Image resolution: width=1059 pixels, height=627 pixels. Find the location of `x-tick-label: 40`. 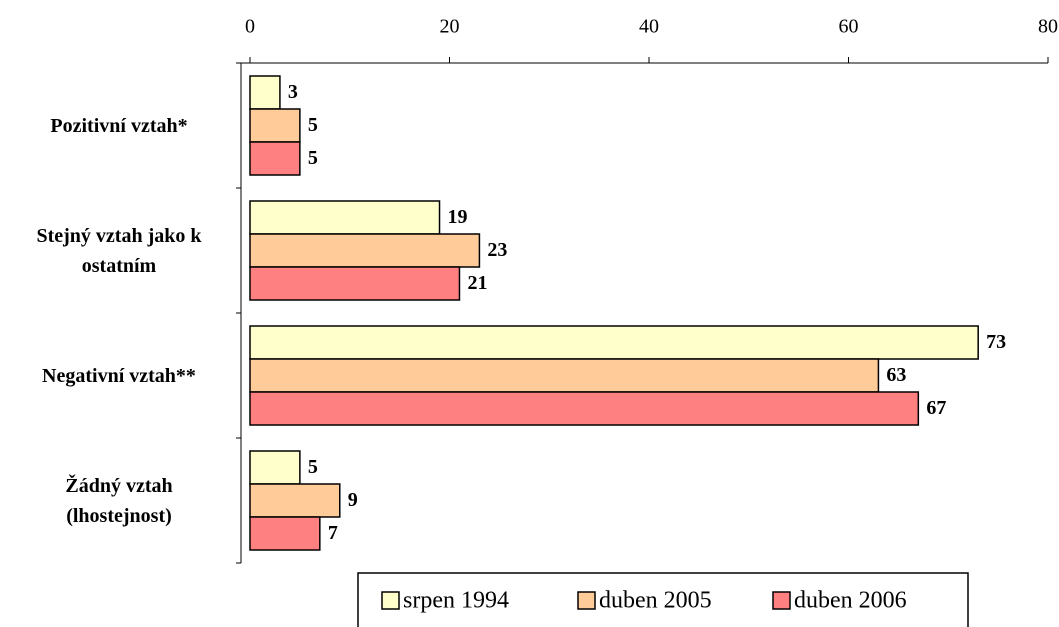

x-tick-label: 40 is located at coordinates (649, 27).